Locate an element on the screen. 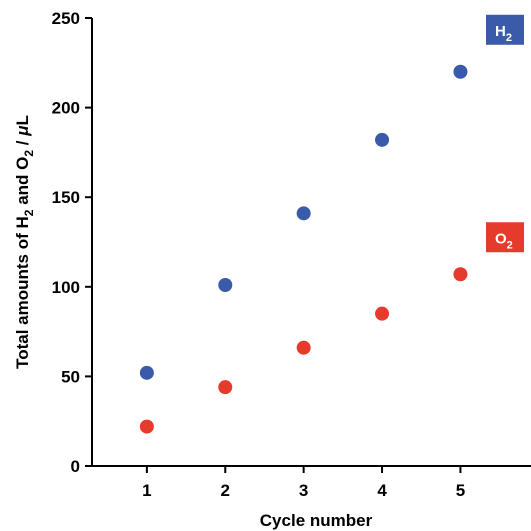  x-tick-label: 4 is located at coordinates (382, 490).